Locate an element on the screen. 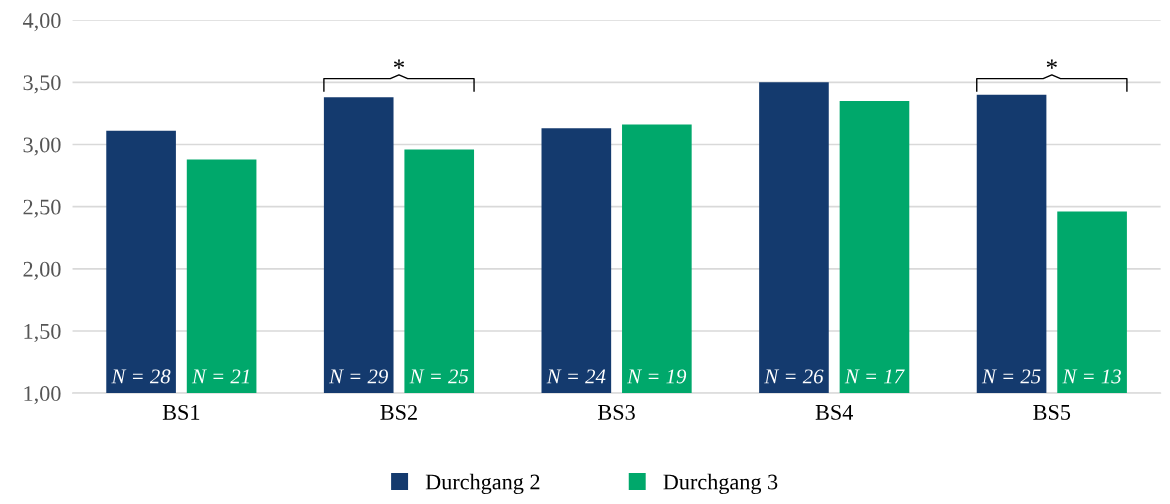  annotation: N = 17 is located at coordinates (874, 376).